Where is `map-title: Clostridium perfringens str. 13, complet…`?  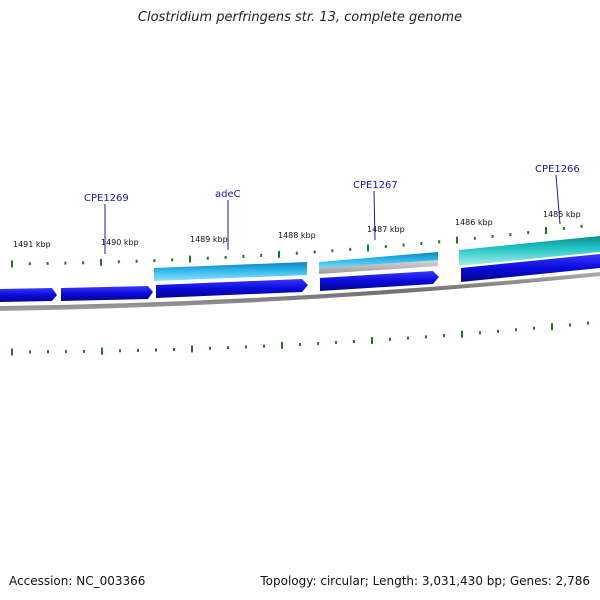
map-title: Clostridium perfringens str. 13, complet… is located at coordinates (300, 17).